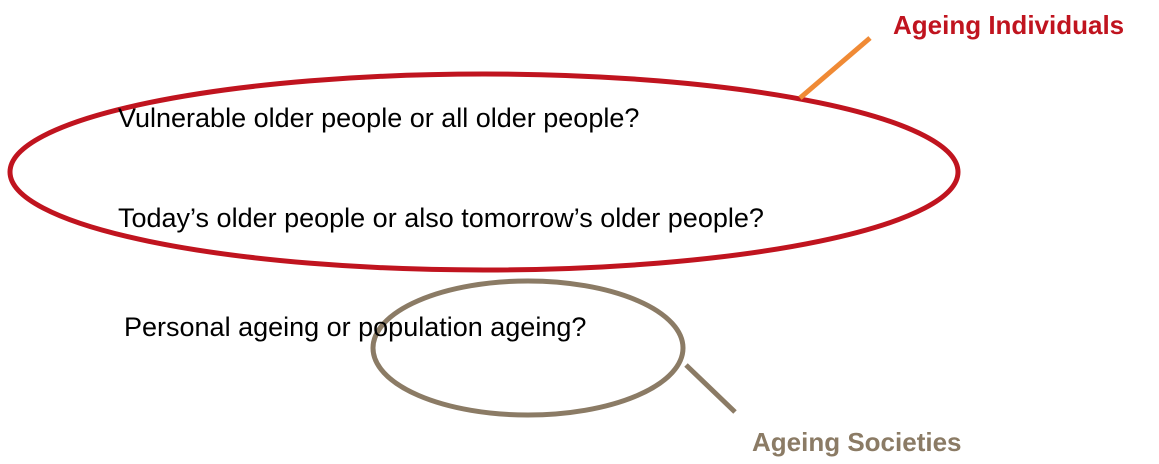 The height and width of the screenshot is (464, 1159). Describe the element at coordinates (710, 388) in the screenshot. I see `societies-pointer` at that location.